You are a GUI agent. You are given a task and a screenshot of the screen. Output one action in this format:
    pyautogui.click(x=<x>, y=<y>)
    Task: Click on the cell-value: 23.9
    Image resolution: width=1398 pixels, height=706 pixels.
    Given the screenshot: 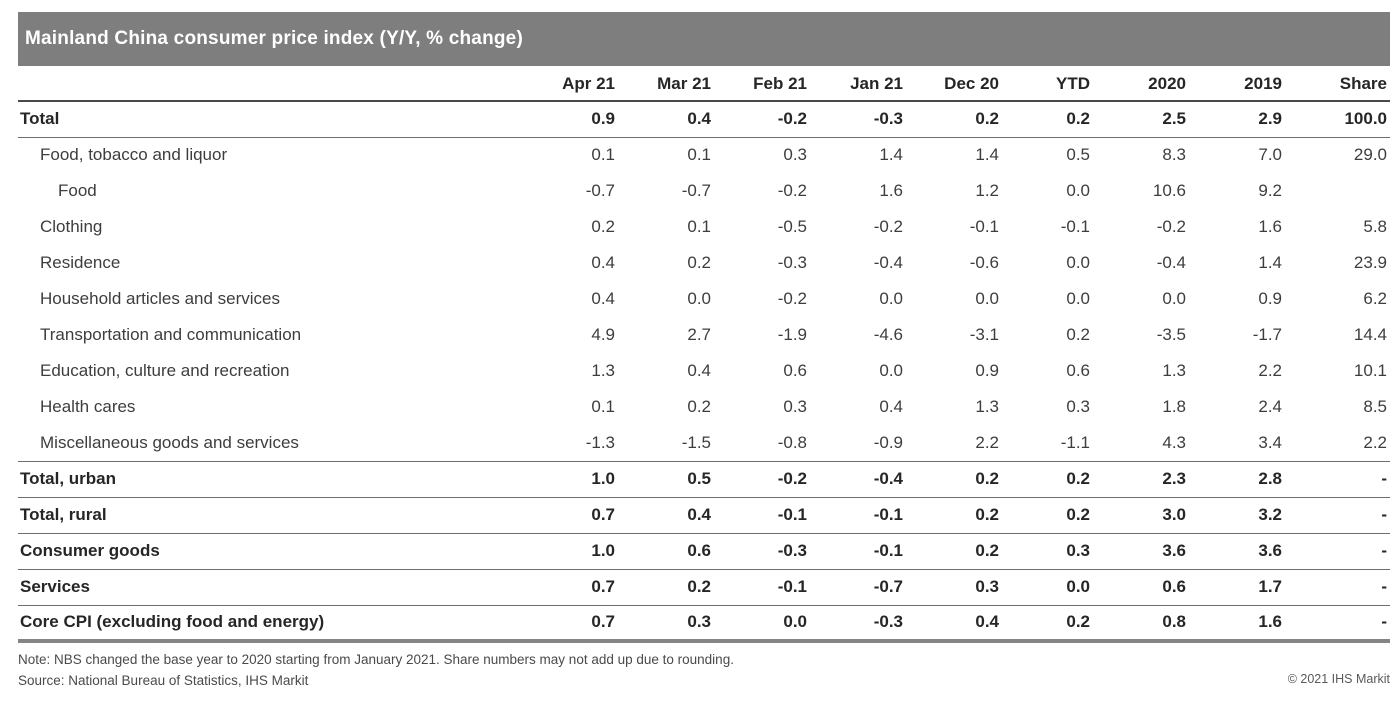 What is the action you would take?
    pyautogui.click(x=1370, y=262)
    